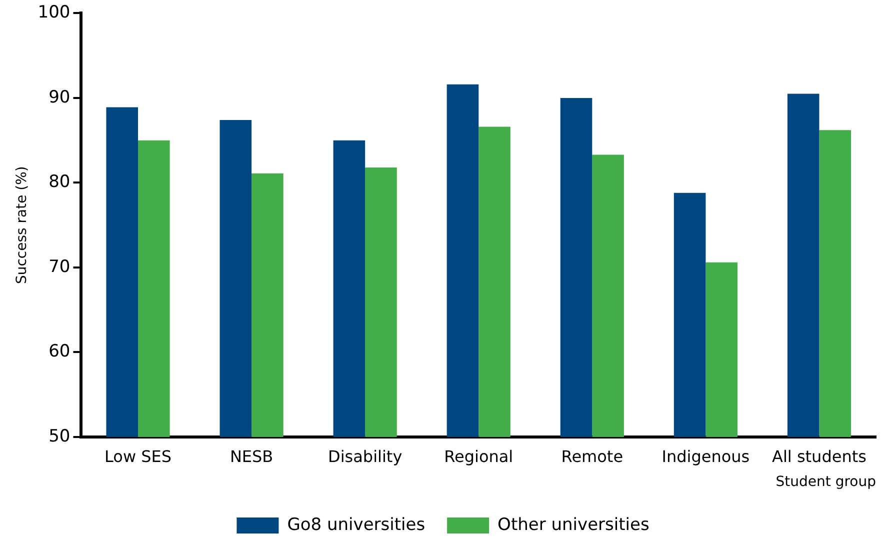 This screenshot has width=888, height=550. What do you see at coordinates (819, 456) in the screenshot?
I see `x-tick-label: All students` at bounding box center [819, 456].